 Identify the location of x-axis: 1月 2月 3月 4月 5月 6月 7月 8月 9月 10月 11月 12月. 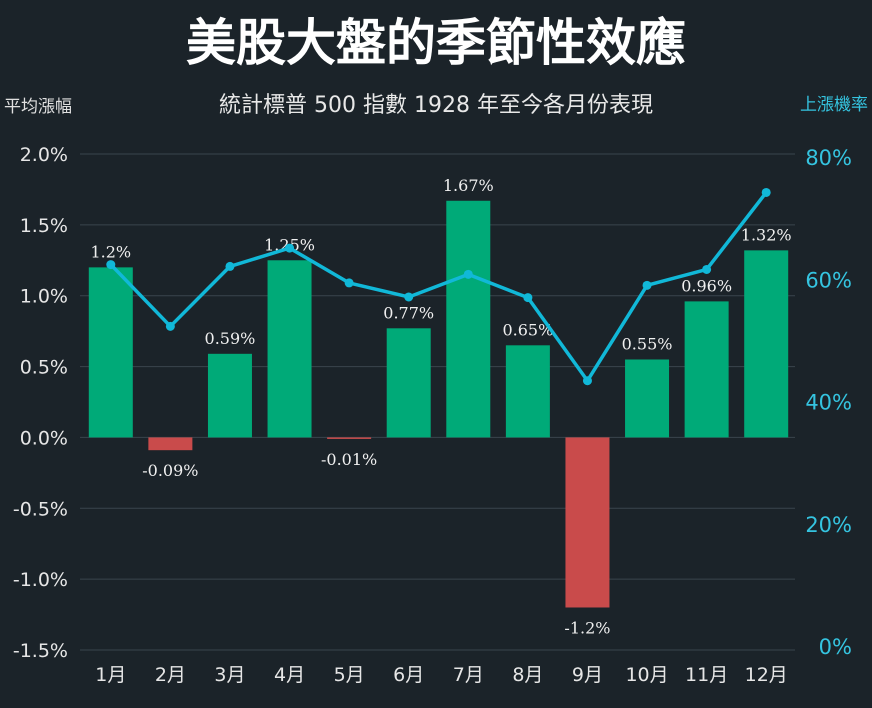
(441, 675).